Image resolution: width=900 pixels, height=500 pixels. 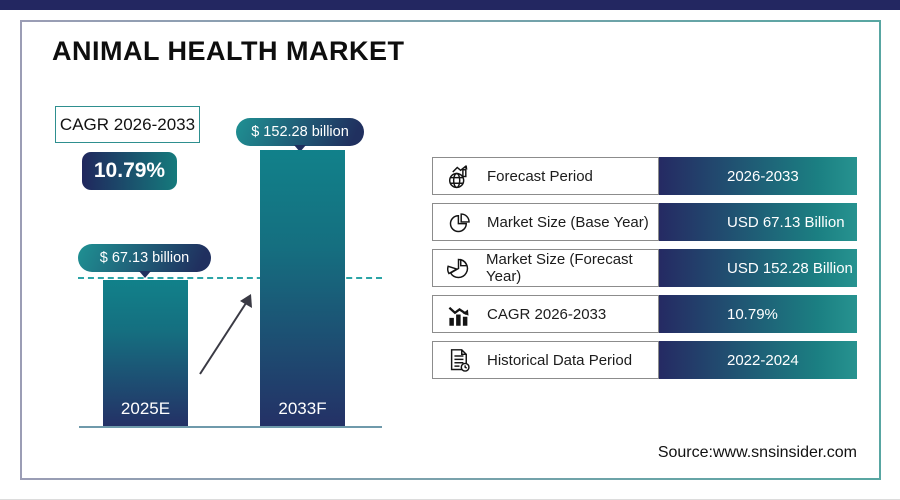 I want to click on value-callout-2025: $ 67.13 billion, so click(x=144, y=261).